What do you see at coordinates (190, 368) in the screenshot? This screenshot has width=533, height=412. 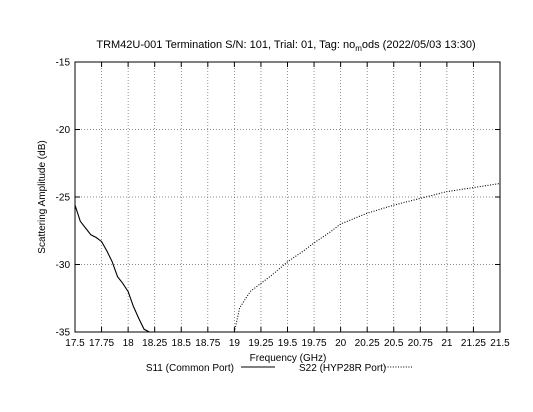 I see `legend-label: S11 (Common Port)` at bounding box center [190, 368].